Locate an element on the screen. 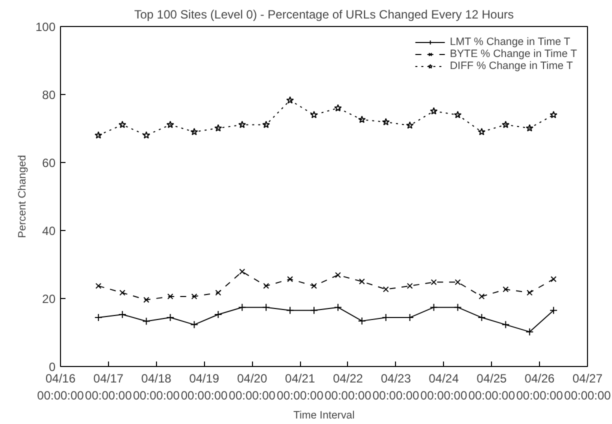 The width and height of the screenshot is (612, 424). x-tick-label: 04/27 00:00:00 is located at coordinates (588, 387).